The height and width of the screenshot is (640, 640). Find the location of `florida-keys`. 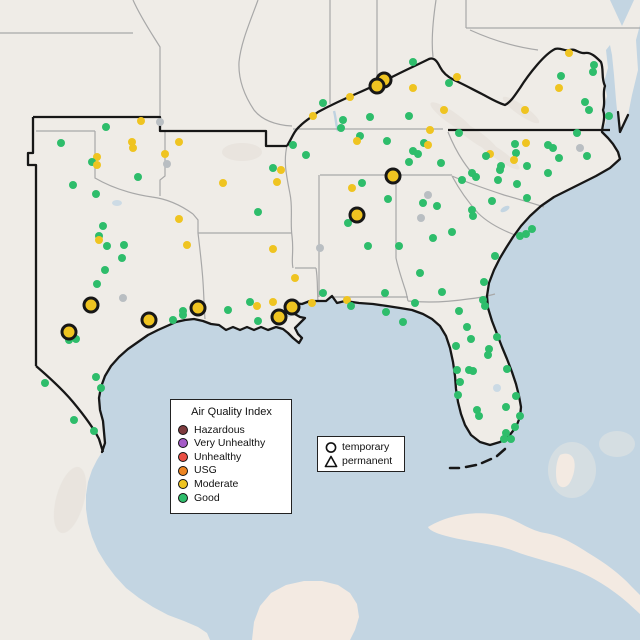

florida-keys is located at coordinates (477, 458).